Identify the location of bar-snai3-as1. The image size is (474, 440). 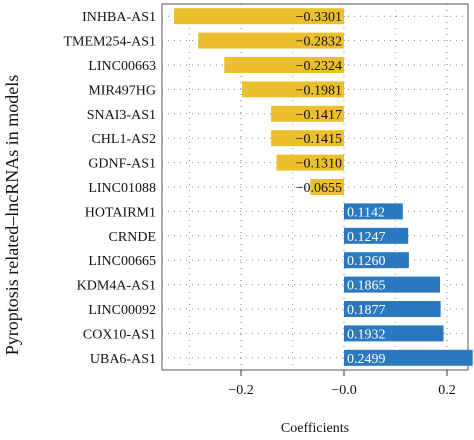
(307, 113).